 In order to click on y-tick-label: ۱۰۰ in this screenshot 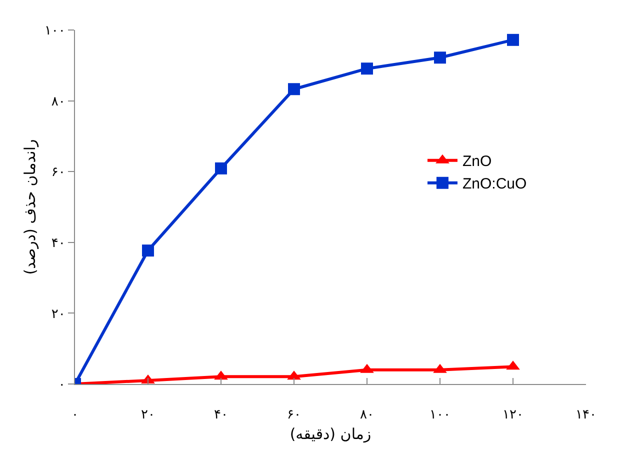, I will do `click(55, 31)`.